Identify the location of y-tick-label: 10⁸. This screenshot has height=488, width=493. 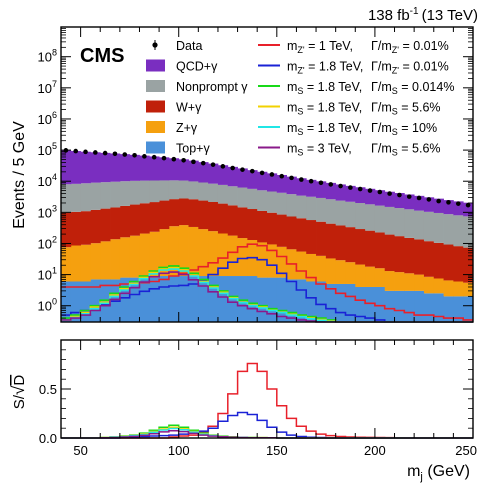
(47, 56).